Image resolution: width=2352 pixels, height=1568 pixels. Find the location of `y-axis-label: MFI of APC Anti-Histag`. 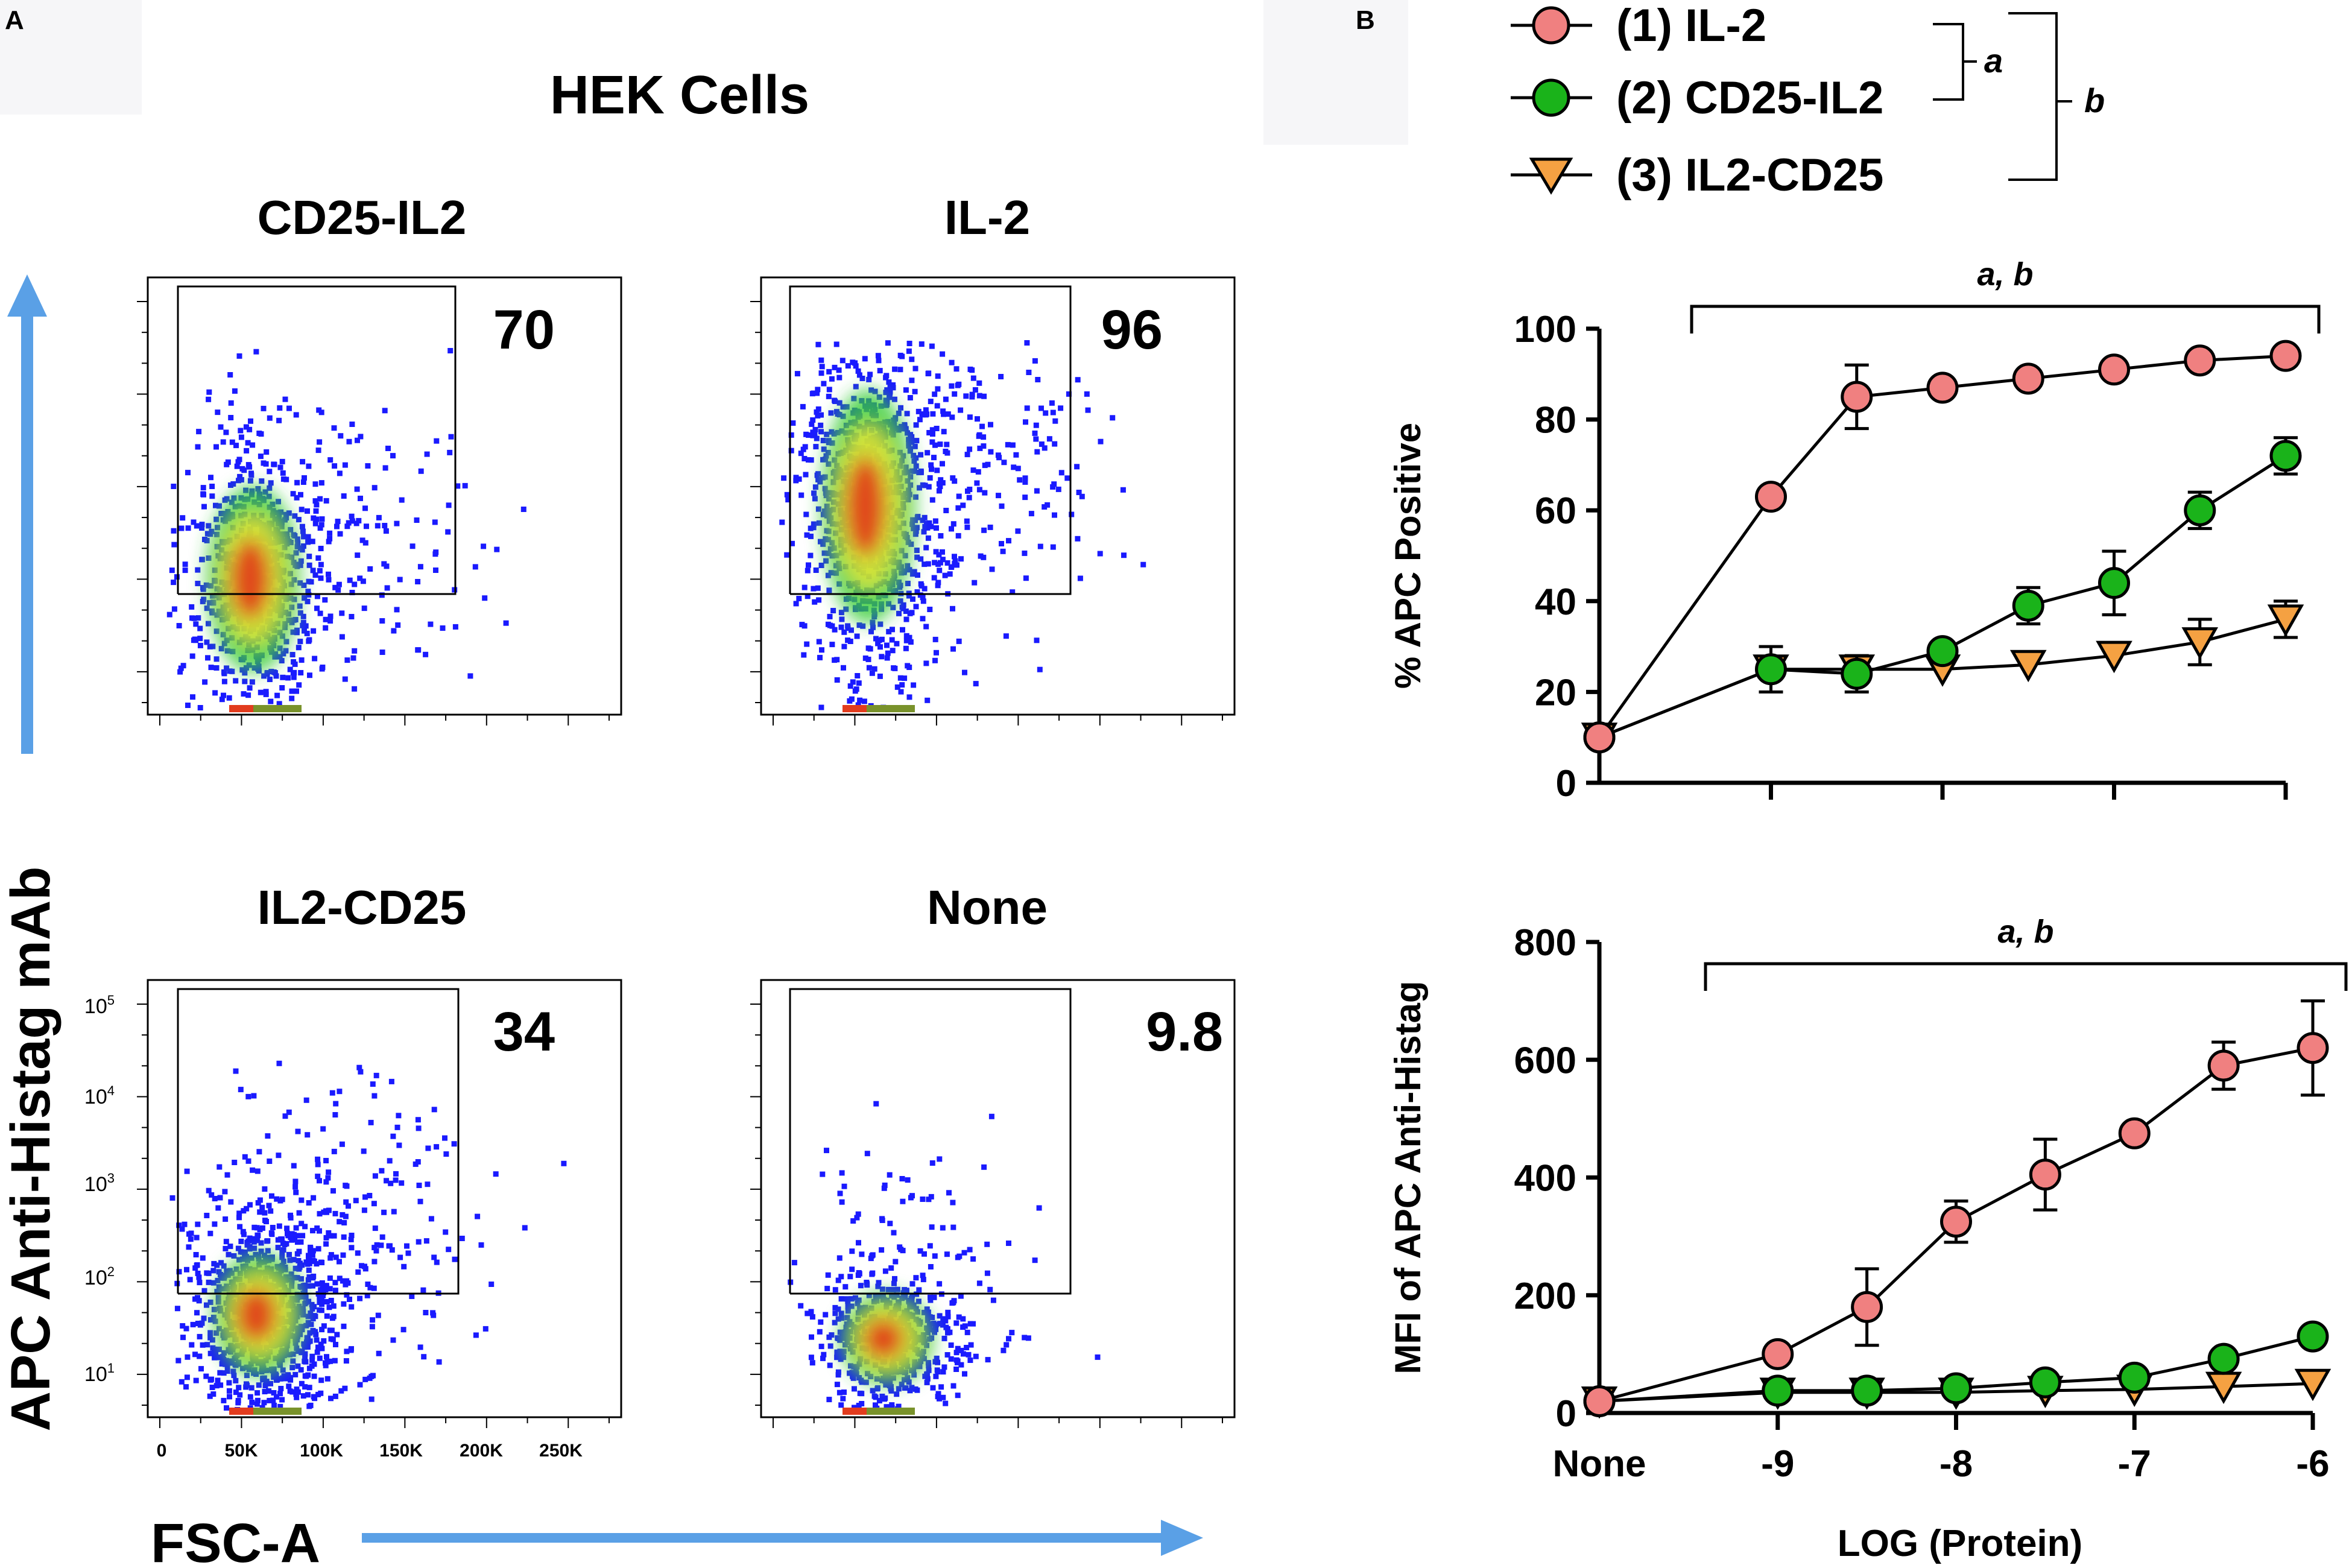

y-axis-label: MFI of APC Anti-Histag is located at coordinates (1408, 1177).